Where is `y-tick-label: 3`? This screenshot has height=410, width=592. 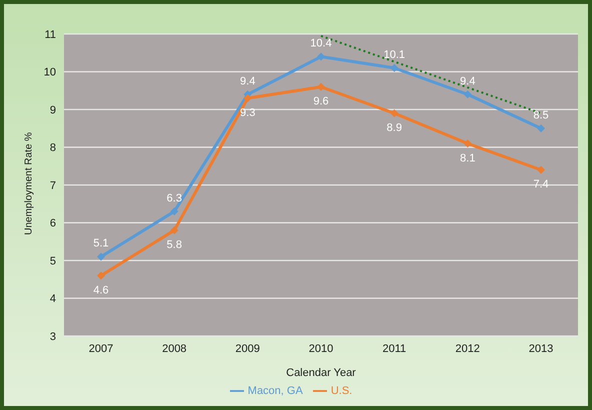 y-tick-label: 3 is located at coordinates (53, 336).